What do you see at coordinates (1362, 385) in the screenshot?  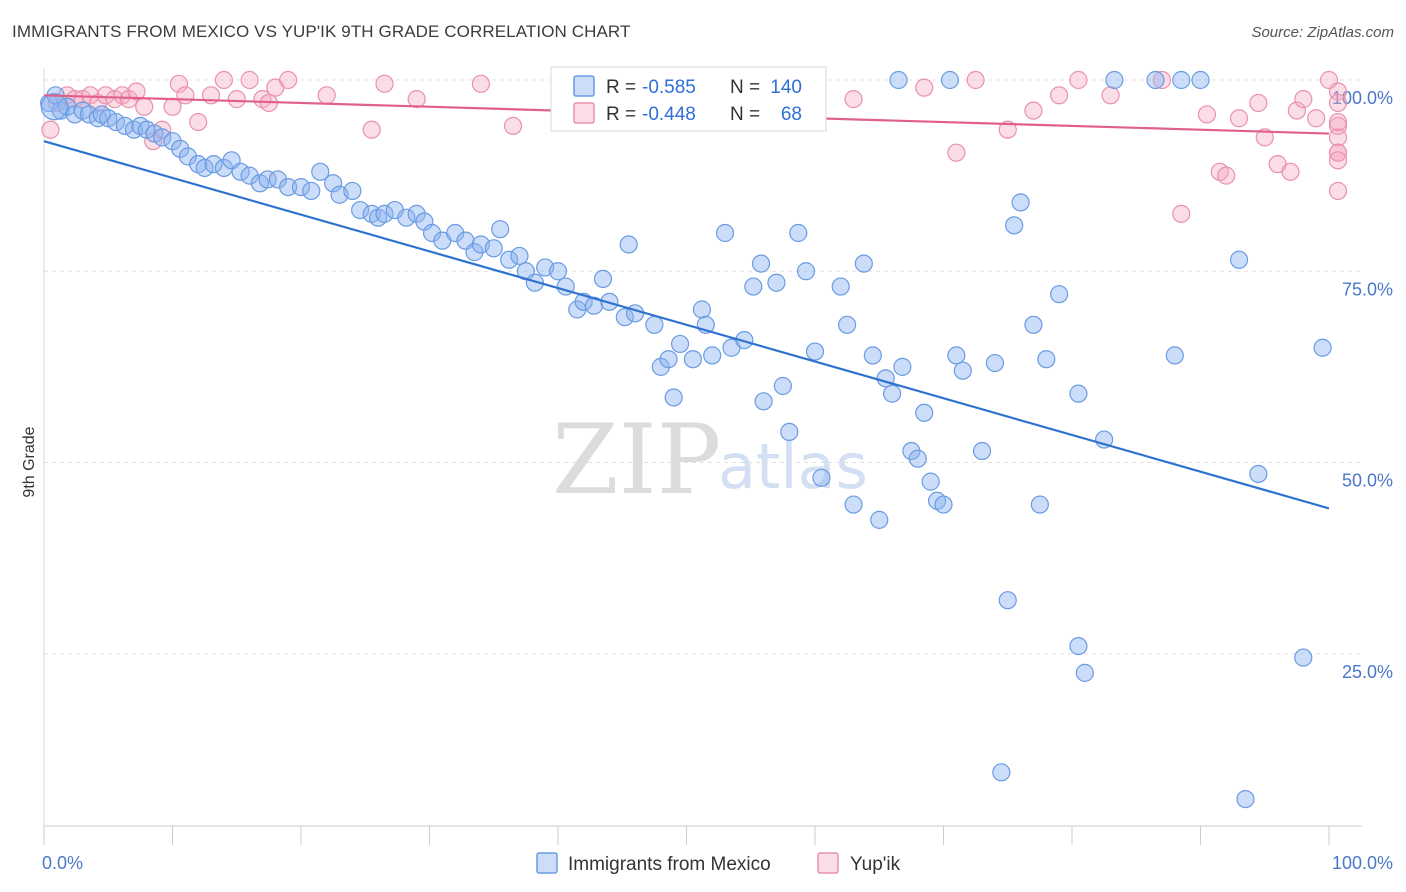 I see `y-tick-labels: 25.0% 50.0% 75.0% 100.0%` at bounding box center [1362, 385].